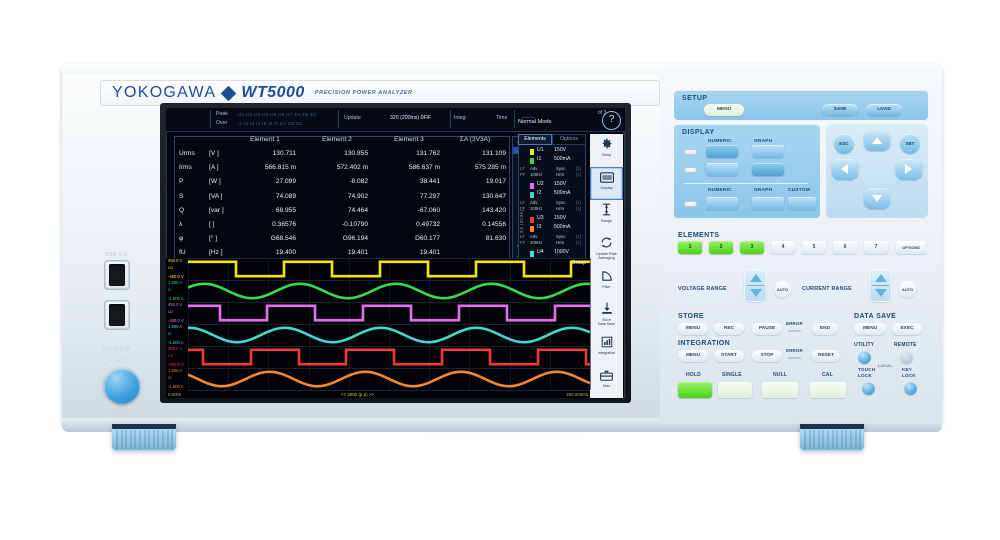 Image resolution: width=1000 pixels, height=540 pixels. Describe the element at coordinates (355, 239) in the screenshot. I see `cell-value: G96.194` at that location.